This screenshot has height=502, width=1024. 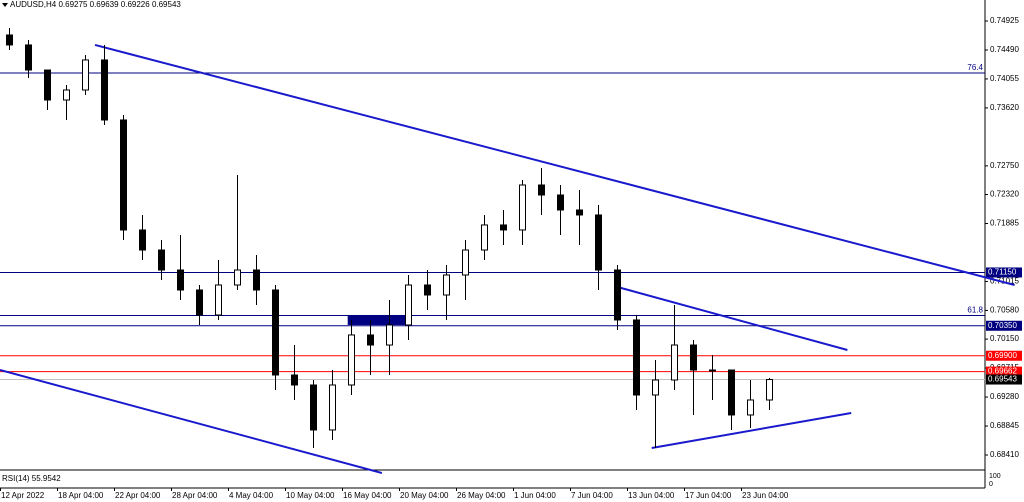 I want to click on header-open: 0.69275, so click(x=72, y=4).